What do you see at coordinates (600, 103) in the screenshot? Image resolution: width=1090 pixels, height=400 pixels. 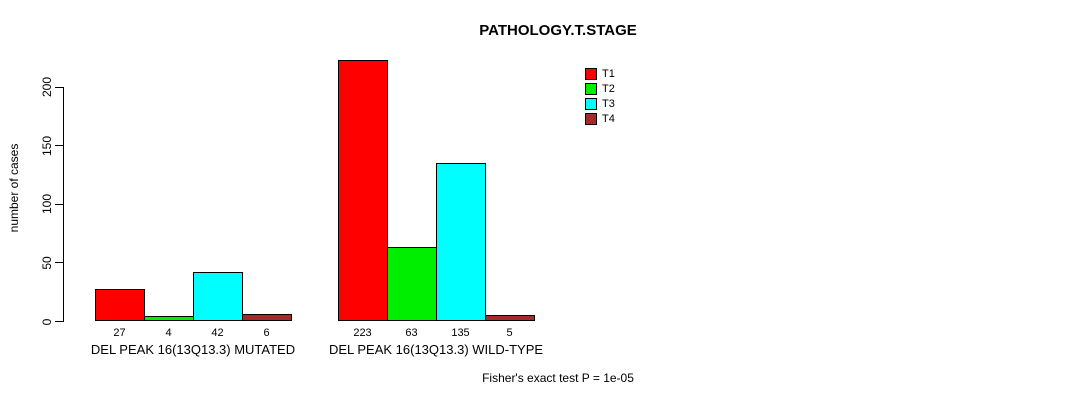 I see `legend-item-t3: T3` at bounding box center [600, 103].